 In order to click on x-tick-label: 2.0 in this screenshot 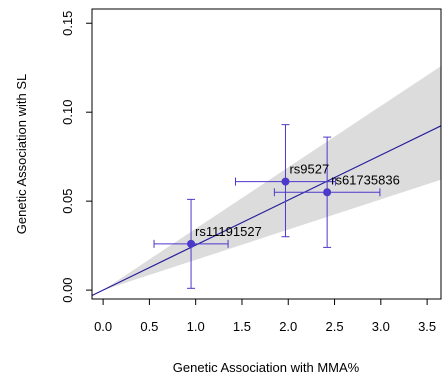, I will do `click(288, 326)`.